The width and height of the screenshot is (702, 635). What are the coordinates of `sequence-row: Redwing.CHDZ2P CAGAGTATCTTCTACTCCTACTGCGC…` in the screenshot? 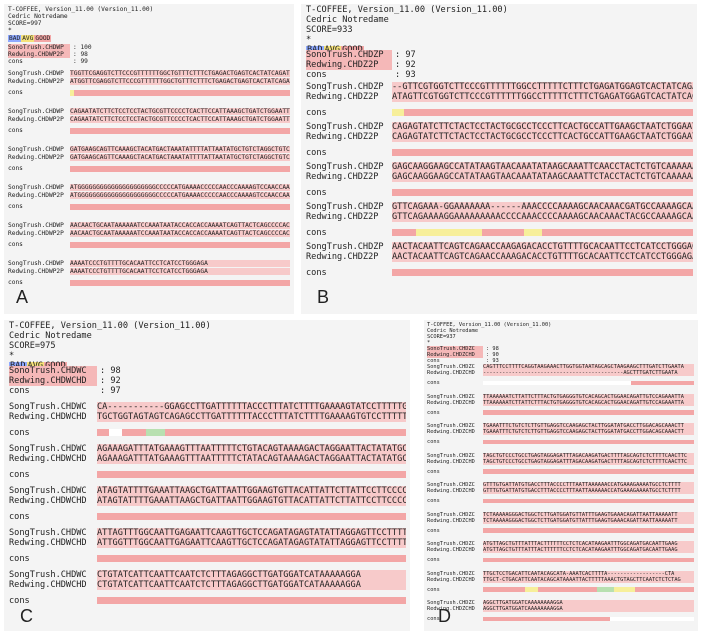 It's located at (499, 137).